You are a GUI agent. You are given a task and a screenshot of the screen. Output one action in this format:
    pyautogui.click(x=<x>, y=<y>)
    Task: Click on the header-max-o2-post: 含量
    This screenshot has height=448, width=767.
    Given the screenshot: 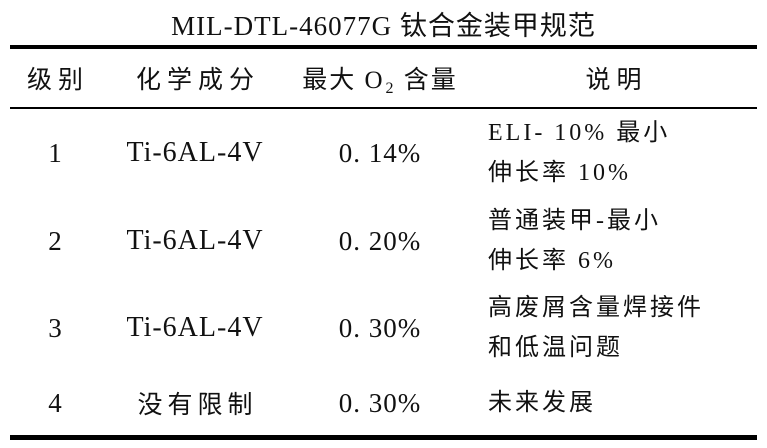 What is the action you would take?
    pyautogui.click(x=426, y=80)
    